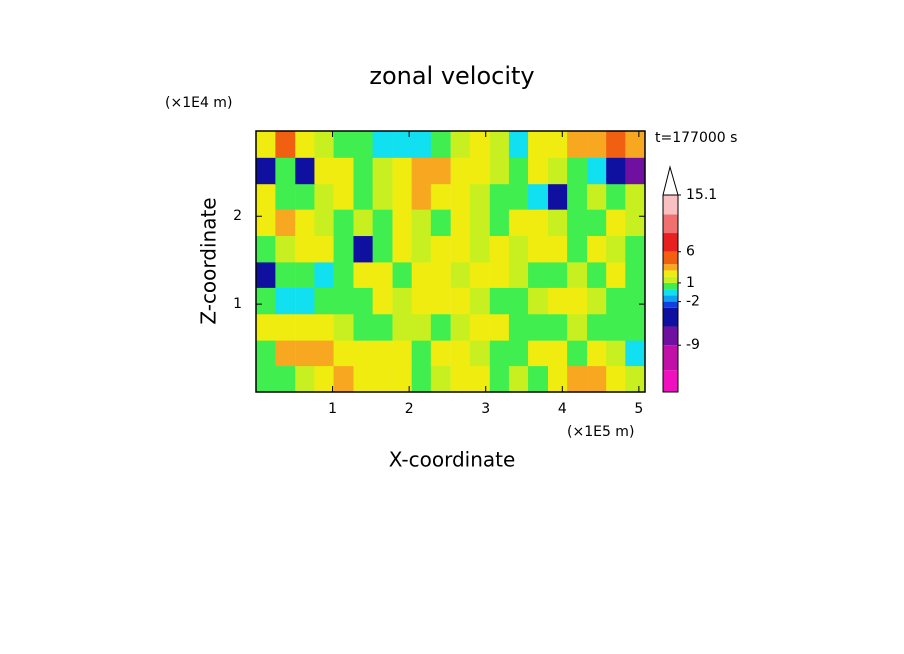 This screenshot has height=654, width=904. I want to click on chart-title: zonal velocity, so click(451, 76).